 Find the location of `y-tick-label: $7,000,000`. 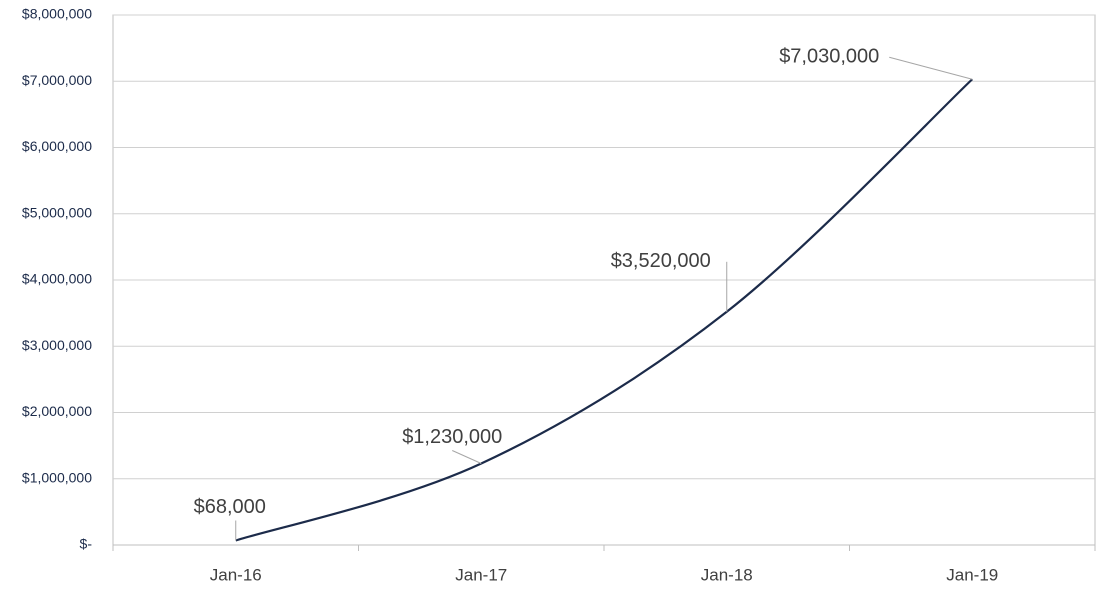

y-tick-label: $7,000,000 is located at coordinates (57, 80).